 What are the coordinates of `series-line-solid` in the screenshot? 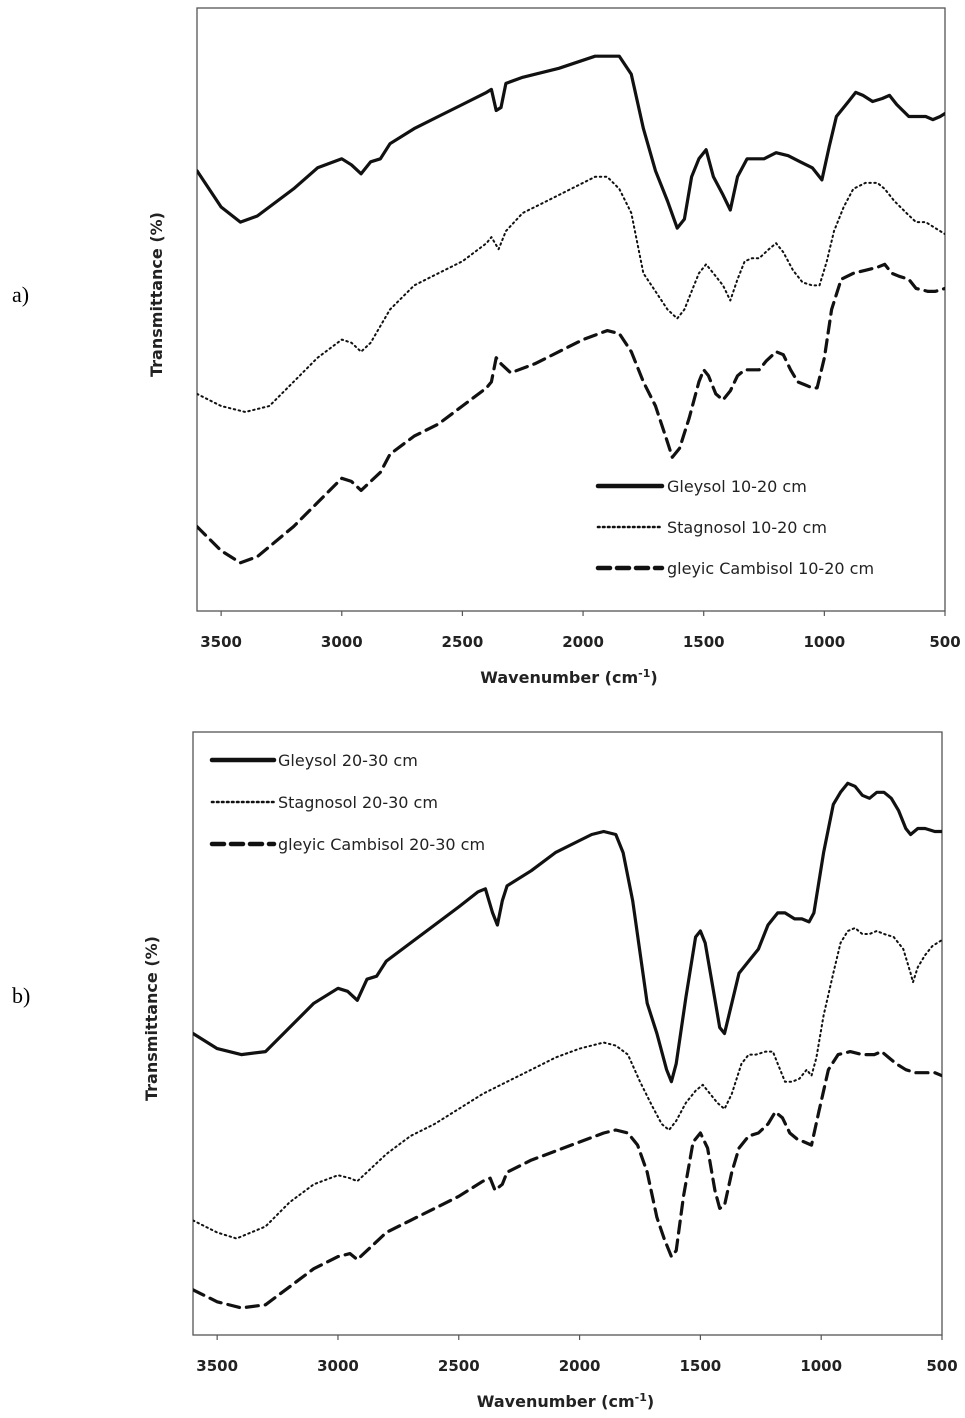 It's located at (571, 142).